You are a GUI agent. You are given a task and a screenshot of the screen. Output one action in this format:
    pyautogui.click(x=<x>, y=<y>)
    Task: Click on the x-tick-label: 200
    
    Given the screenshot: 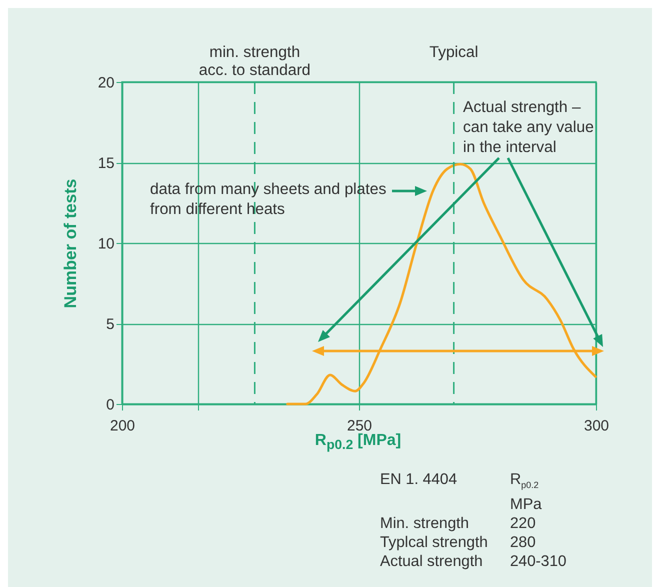 What is the action you would take?
    pyautogui.click(x=123, y=426)
    